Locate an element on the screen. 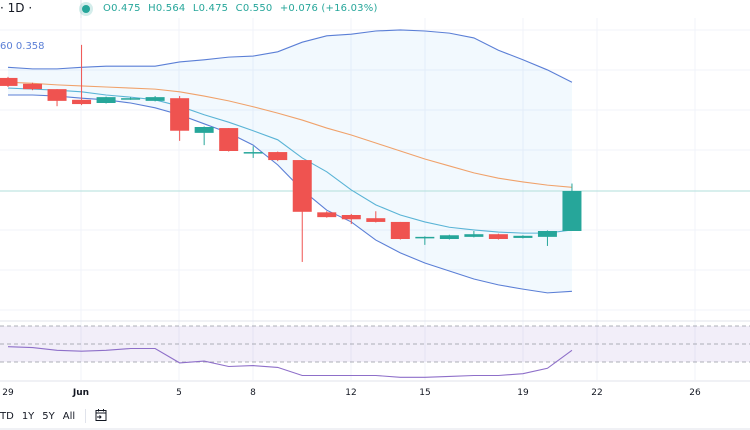  x-tick-label: 15 is located at coordinates (425, 393).